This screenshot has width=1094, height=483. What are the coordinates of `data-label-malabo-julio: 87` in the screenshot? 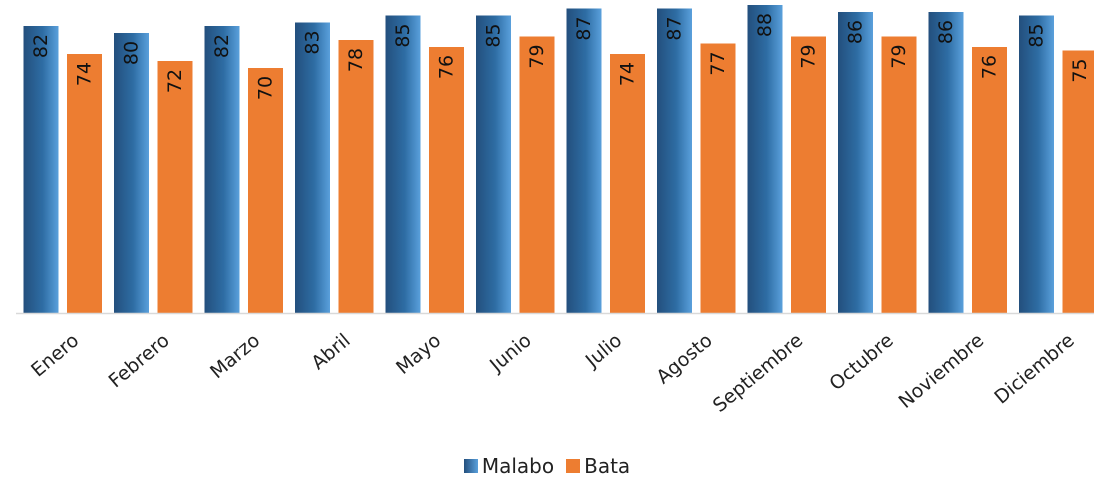 It's located at (584, 28).